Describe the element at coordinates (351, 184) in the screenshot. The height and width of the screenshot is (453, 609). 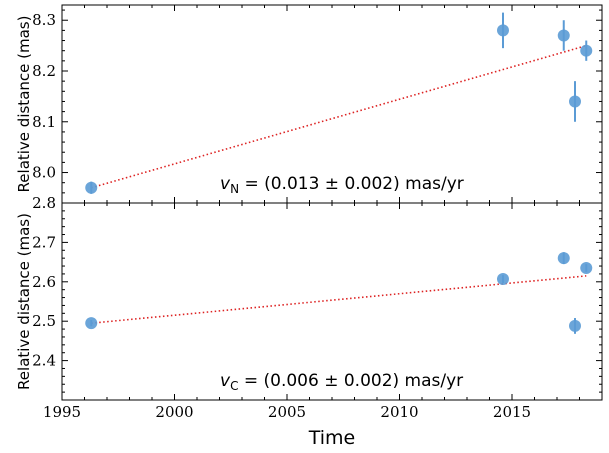
I see `annotation-value: = (0.013 ± 0.002) mas/yr` at that location.